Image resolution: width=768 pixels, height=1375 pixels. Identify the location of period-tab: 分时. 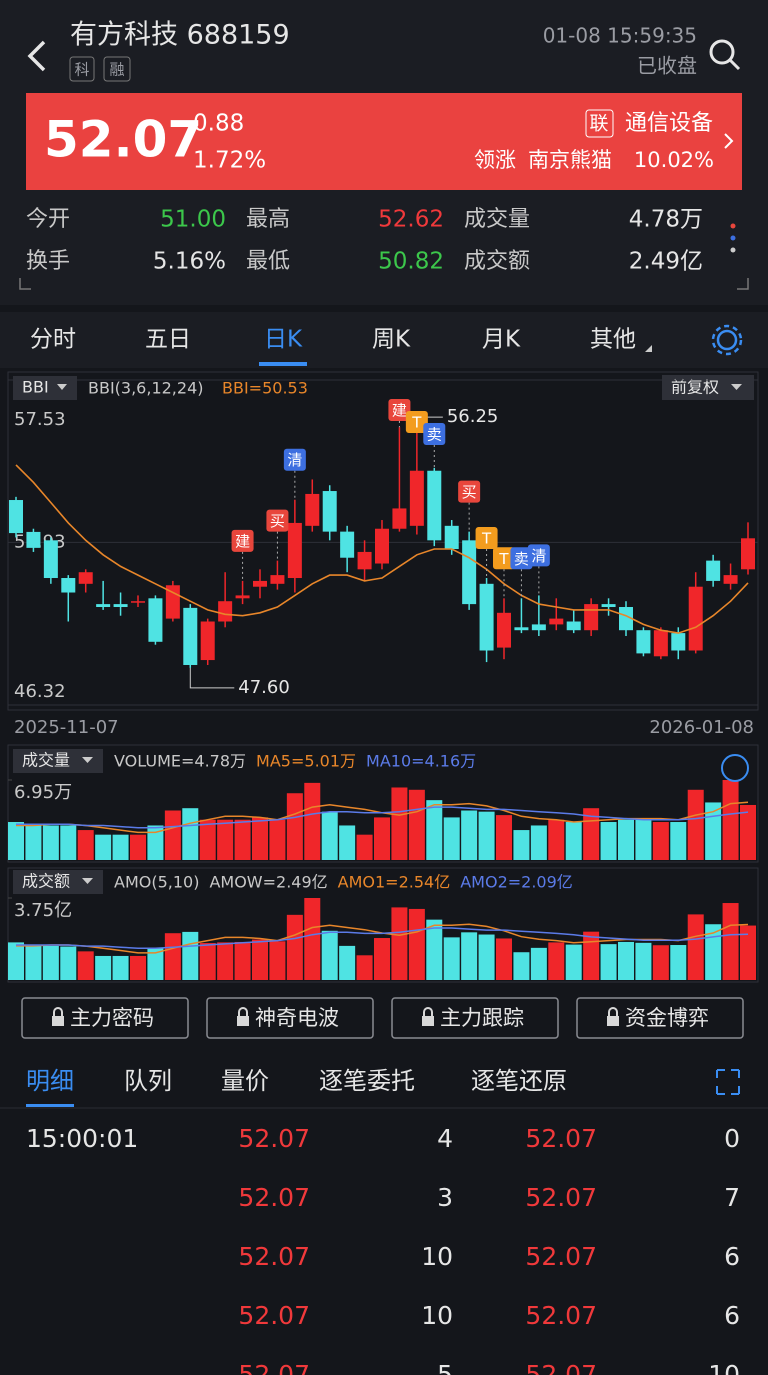
(53, 340).